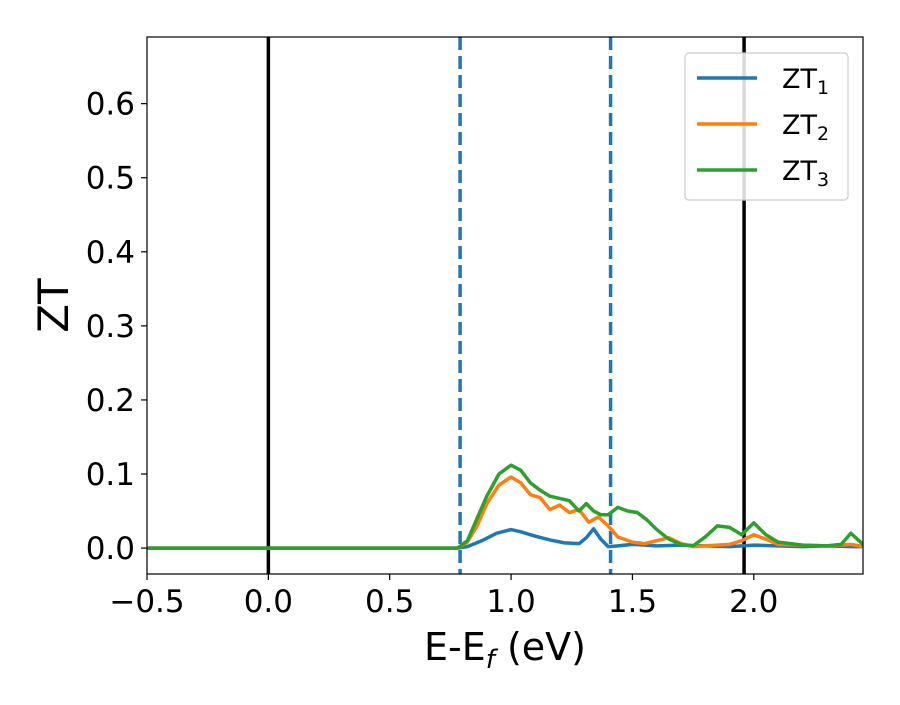 The height and width of the screenshot is (705, 900). What do you see at coordinates (268, 602) in the screenshot?
I see `x-tick-label: 0.0` at bounding box center [268, 602].